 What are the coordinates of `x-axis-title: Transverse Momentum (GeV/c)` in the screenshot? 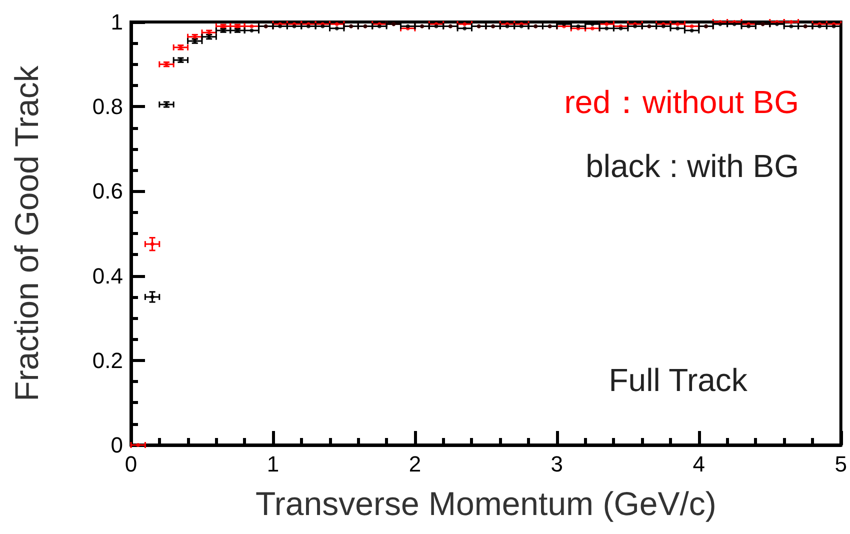 It's located at (485, 503).